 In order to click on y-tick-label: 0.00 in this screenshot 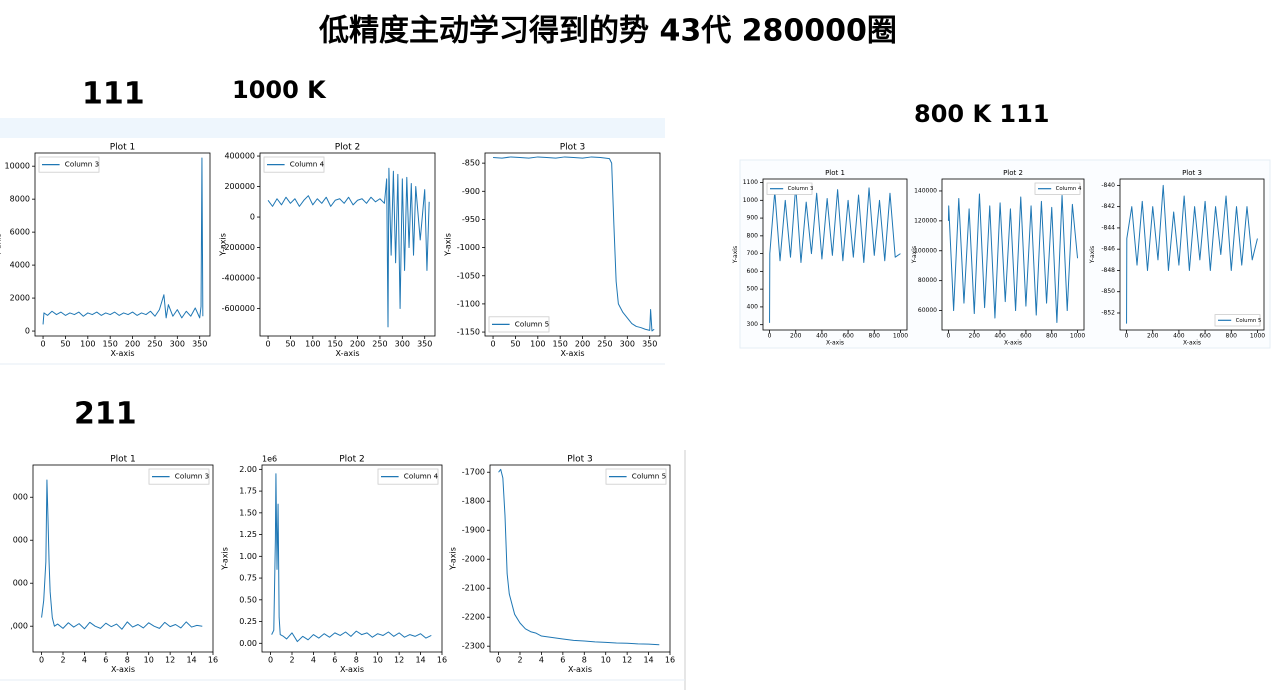, I will do `click(248, 643)`.